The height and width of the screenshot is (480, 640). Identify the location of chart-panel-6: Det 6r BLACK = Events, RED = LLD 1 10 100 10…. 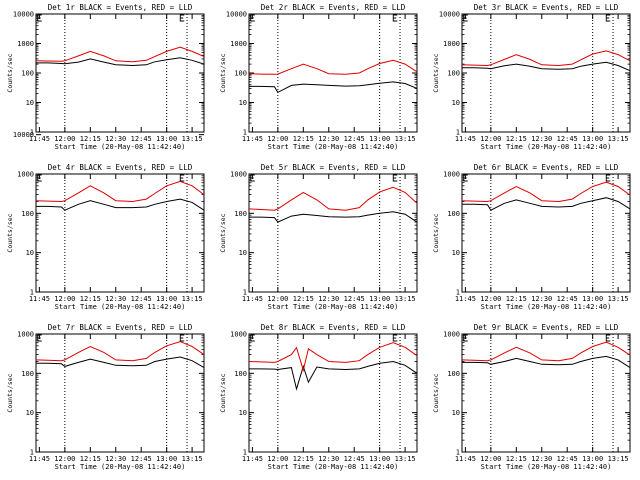
(531, 237).